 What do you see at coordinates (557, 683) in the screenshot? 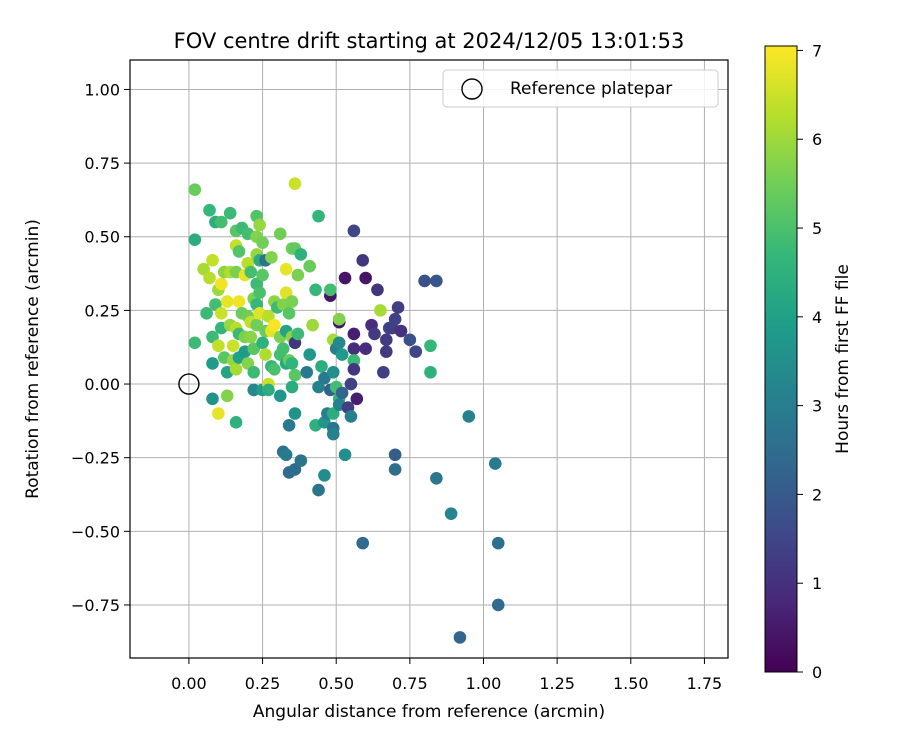
I see `x-tick-label: 1.25` at bounding box center [557, 683].